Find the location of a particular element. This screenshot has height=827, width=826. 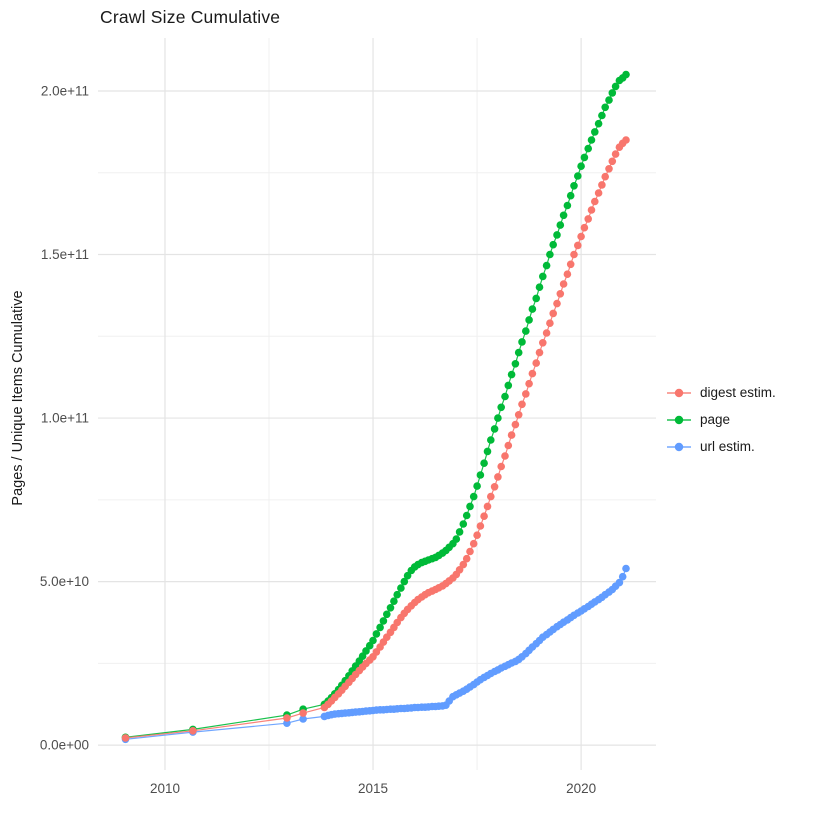

legend-item: url estim. is located at coordinates (721, 446).